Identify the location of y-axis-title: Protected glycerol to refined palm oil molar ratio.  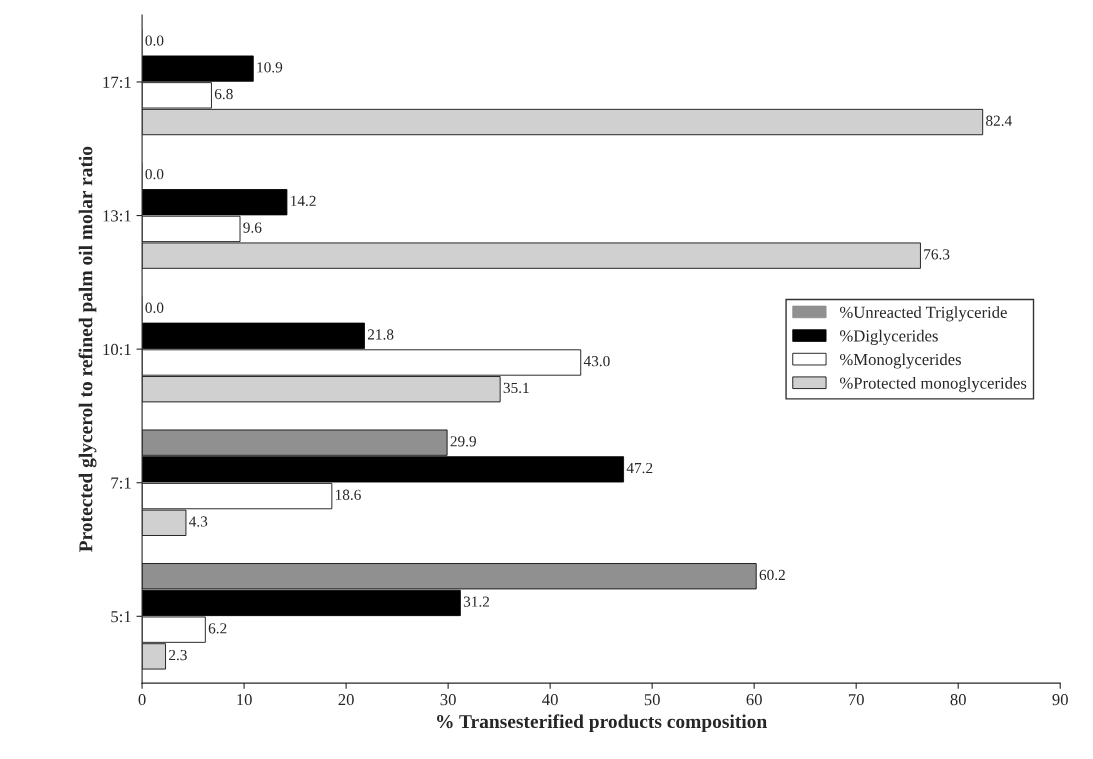
(87, 349).